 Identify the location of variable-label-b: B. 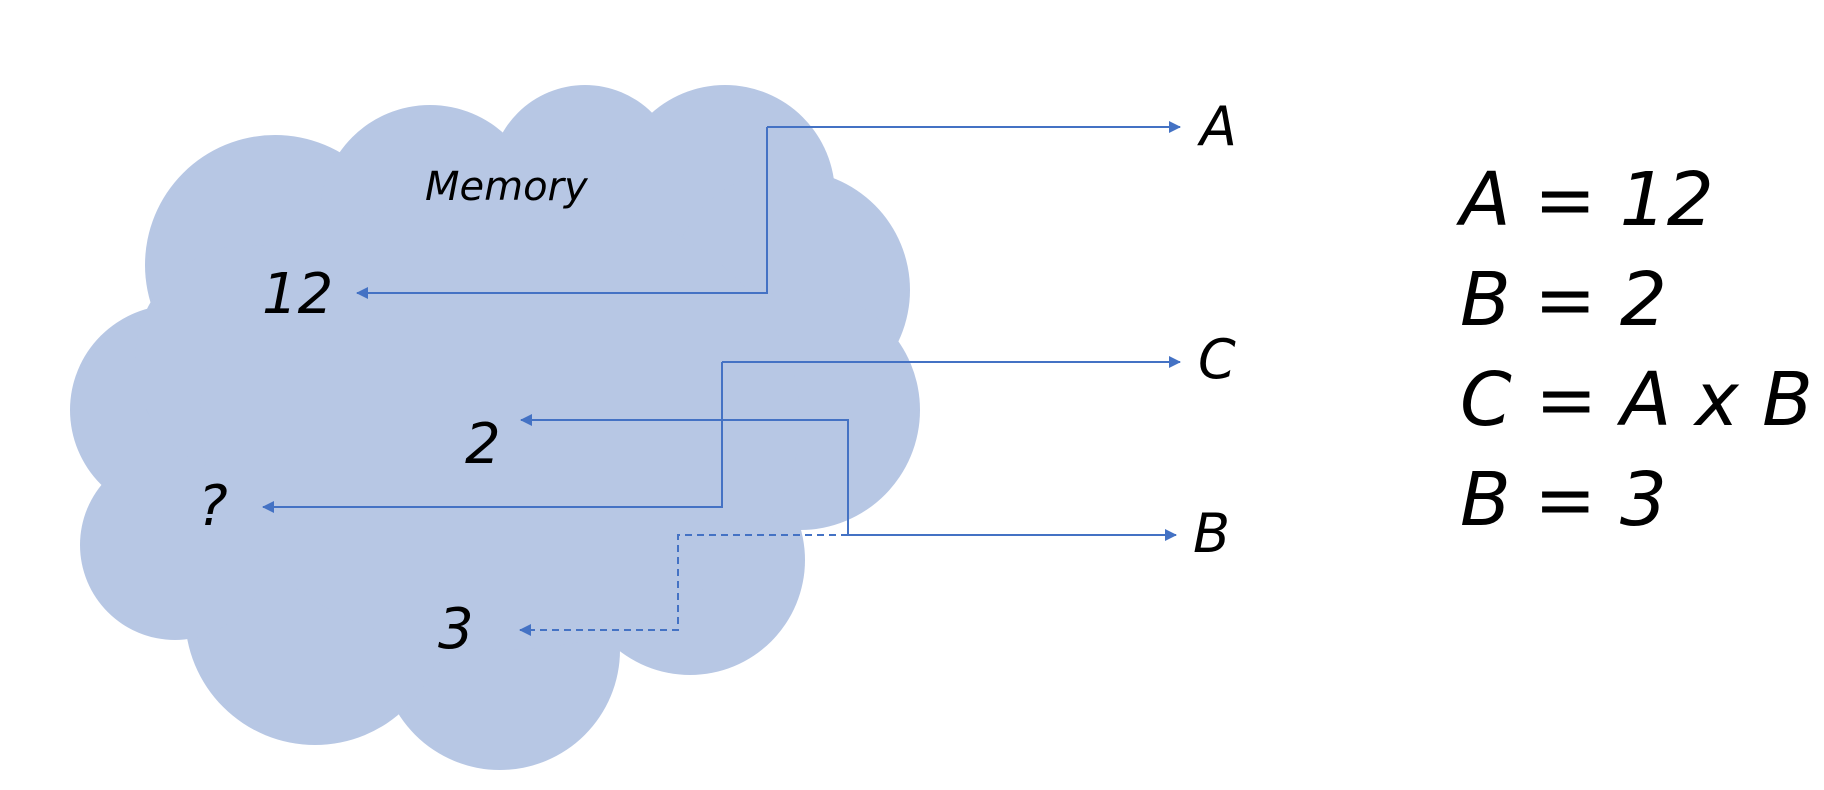
(1211, 533).